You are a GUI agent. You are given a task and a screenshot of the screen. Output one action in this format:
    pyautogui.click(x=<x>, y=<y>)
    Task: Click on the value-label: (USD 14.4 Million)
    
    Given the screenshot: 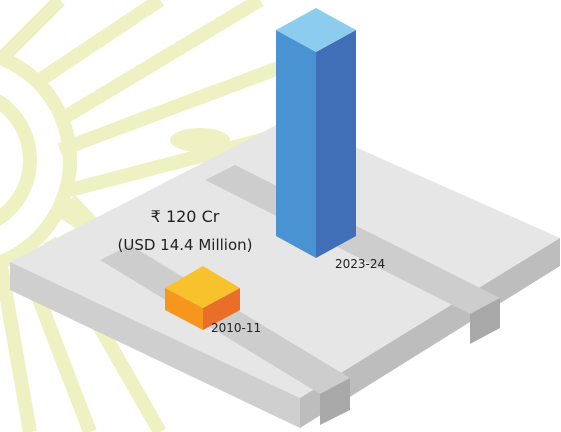 What is the action you would take?
    pyautogui.click(x=185, y=245)
    